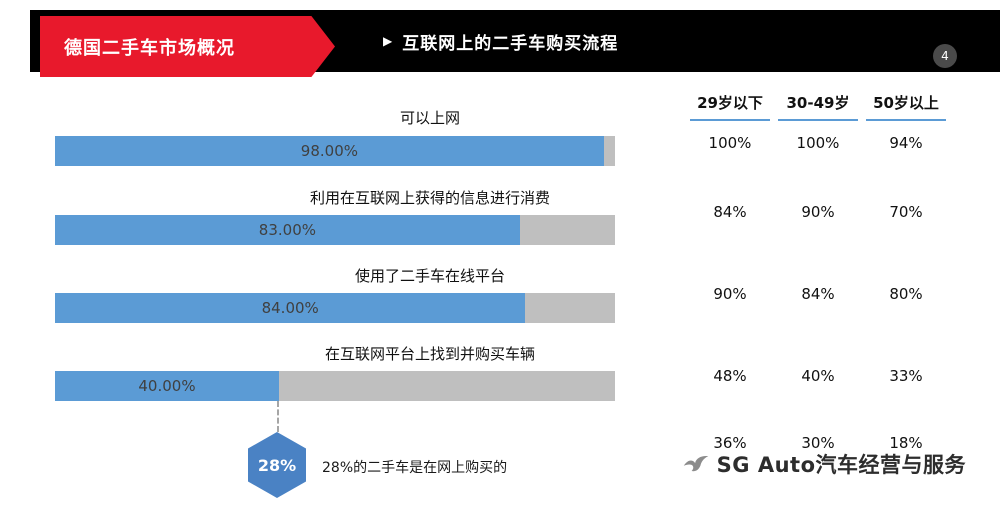 This screenshot has width=1000, height=517. I want to click on banner-title: 德国二手车市场概况, so click(149, 48).